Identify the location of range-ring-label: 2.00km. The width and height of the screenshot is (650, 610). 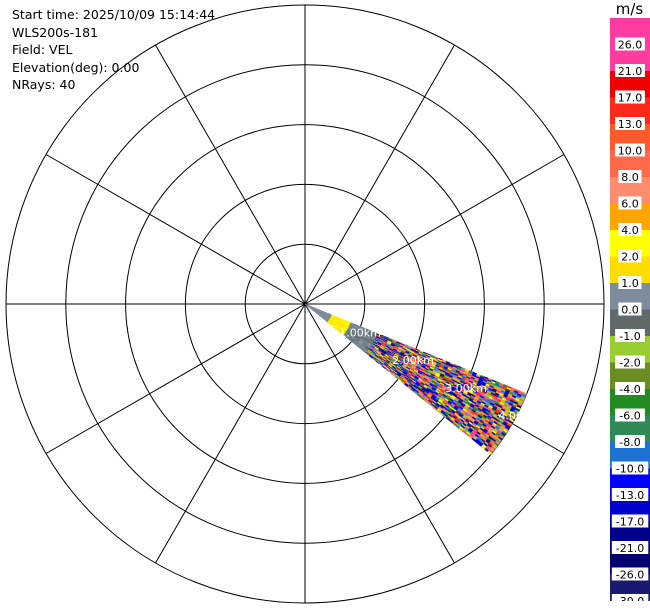
(413, 360).